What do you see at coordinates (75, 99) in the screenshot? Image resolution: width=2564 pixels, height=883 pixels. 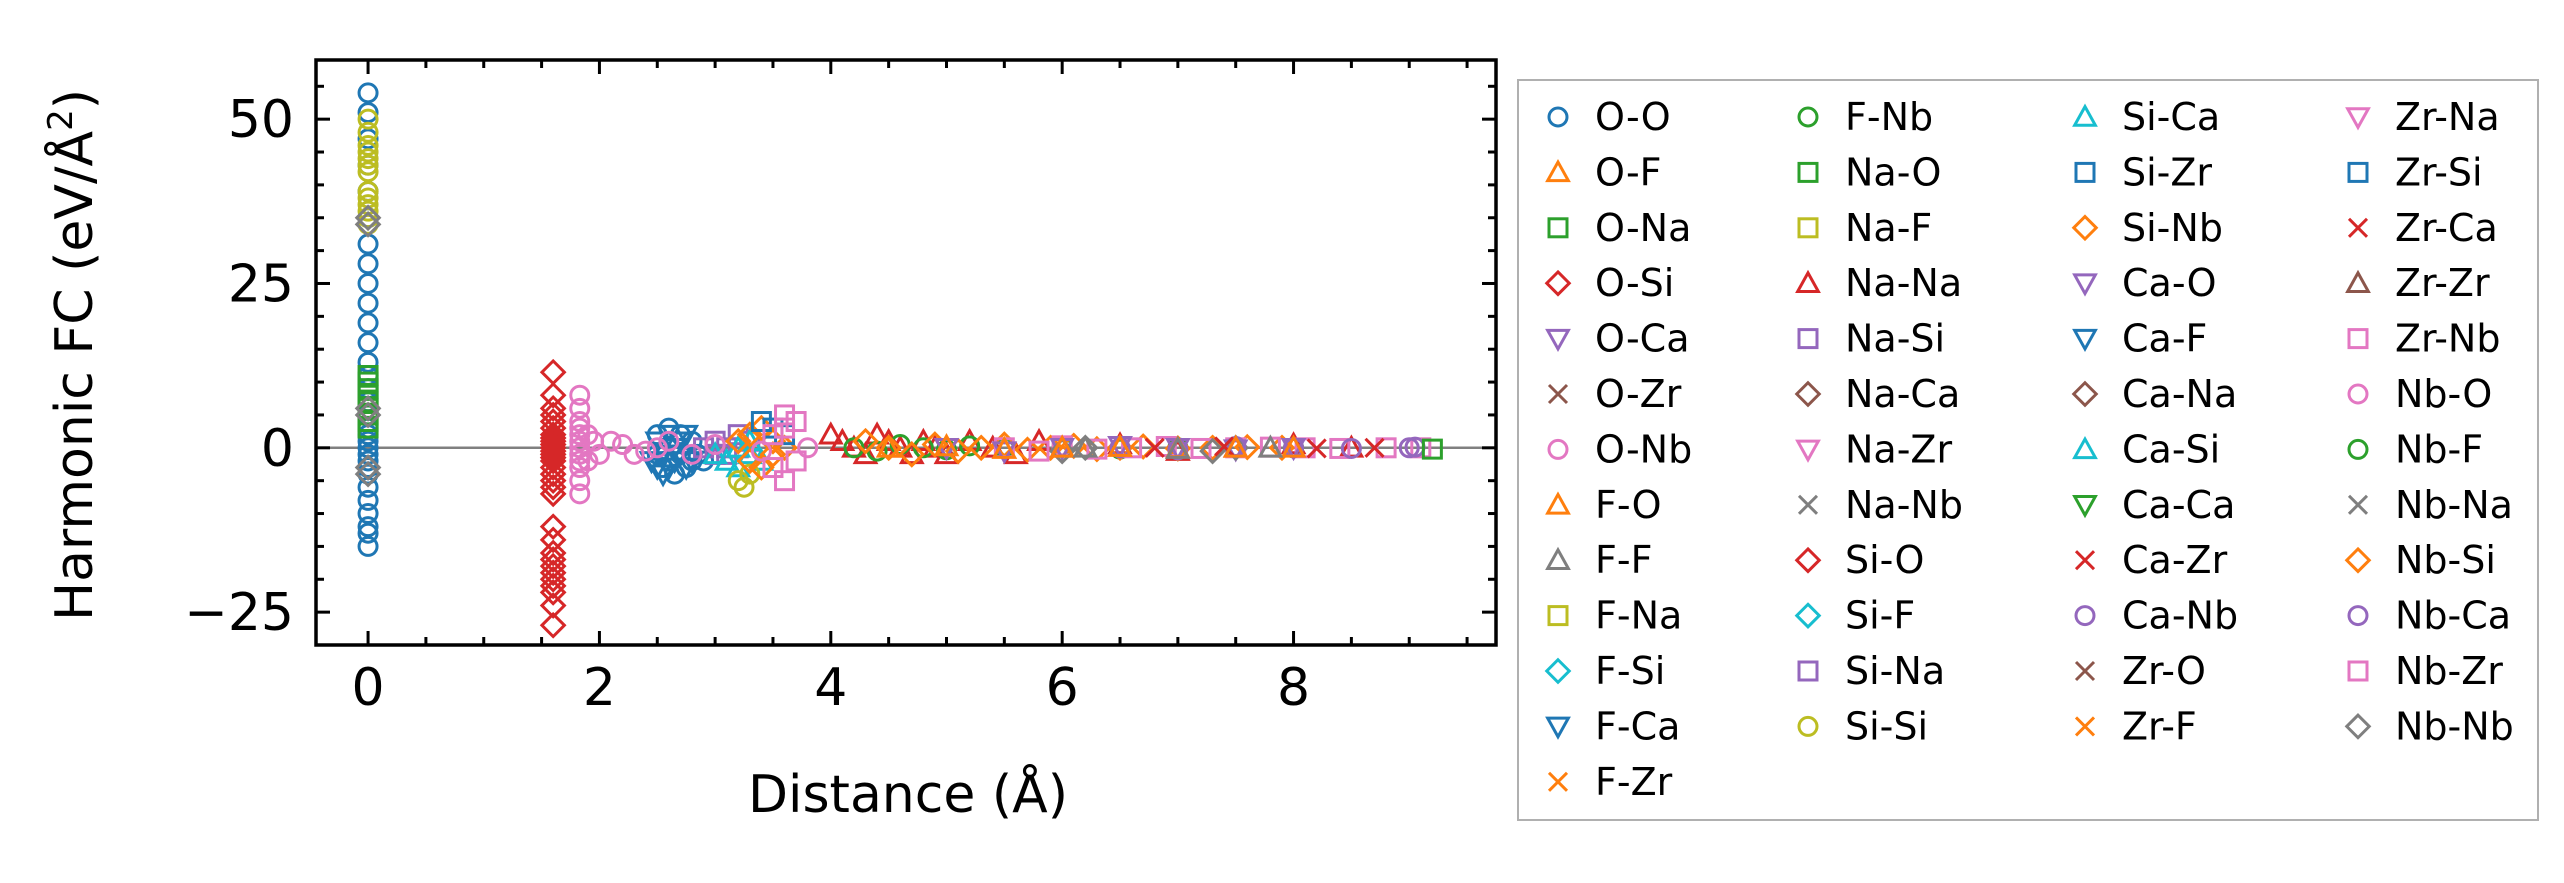 I see `y-axis-label-close: )` at bounding box center [75, 99].